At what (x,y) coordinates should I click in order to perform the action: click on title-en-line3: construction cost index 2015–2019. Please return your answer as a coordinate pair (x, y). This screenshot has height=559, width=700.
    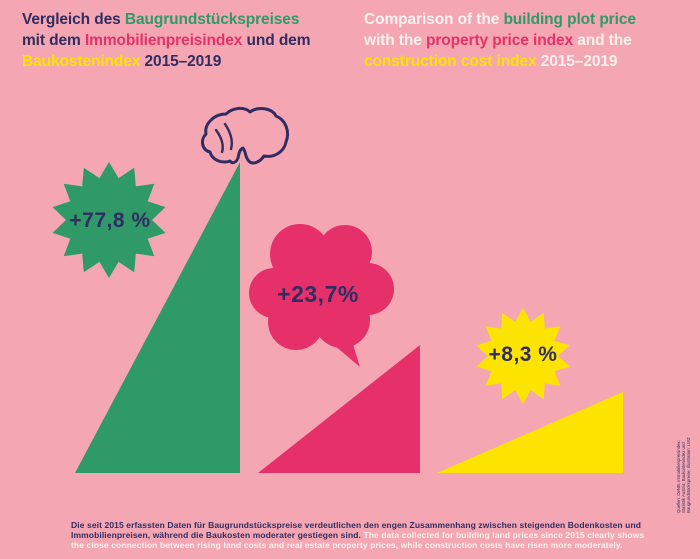
    Looking at the image, I should click on (500, 61).